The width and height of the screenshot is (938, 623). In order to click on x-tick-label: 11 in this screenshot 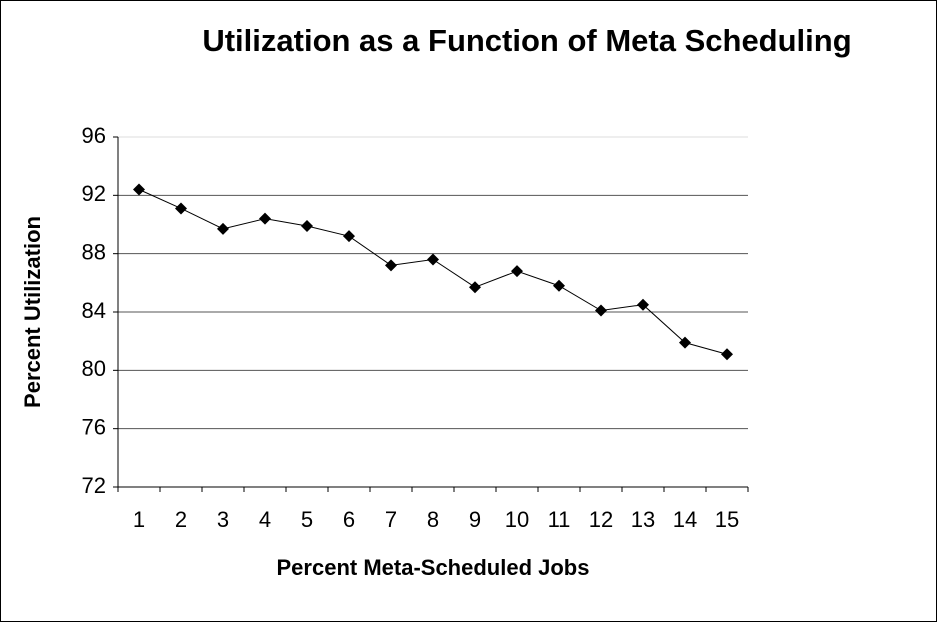, I will do `click(559, 519)`.